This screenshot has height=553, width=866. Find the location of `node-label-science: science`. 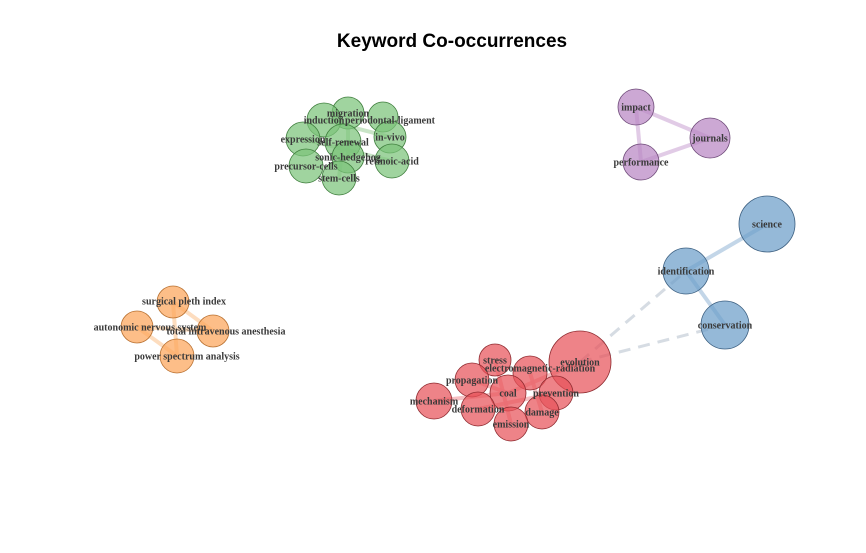

node-label-science: science is located at coordinates (767, 224).